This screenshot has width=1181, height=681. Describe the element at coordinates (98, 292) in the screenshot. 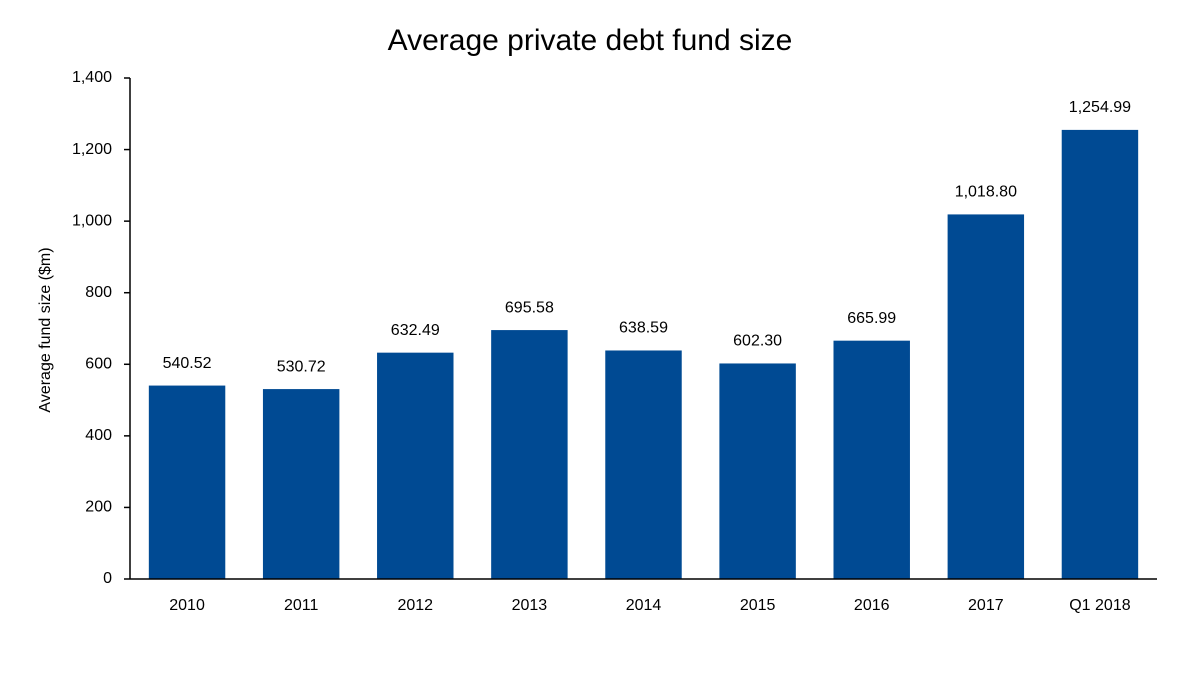

I see `y-tick-label: 800` at that location.